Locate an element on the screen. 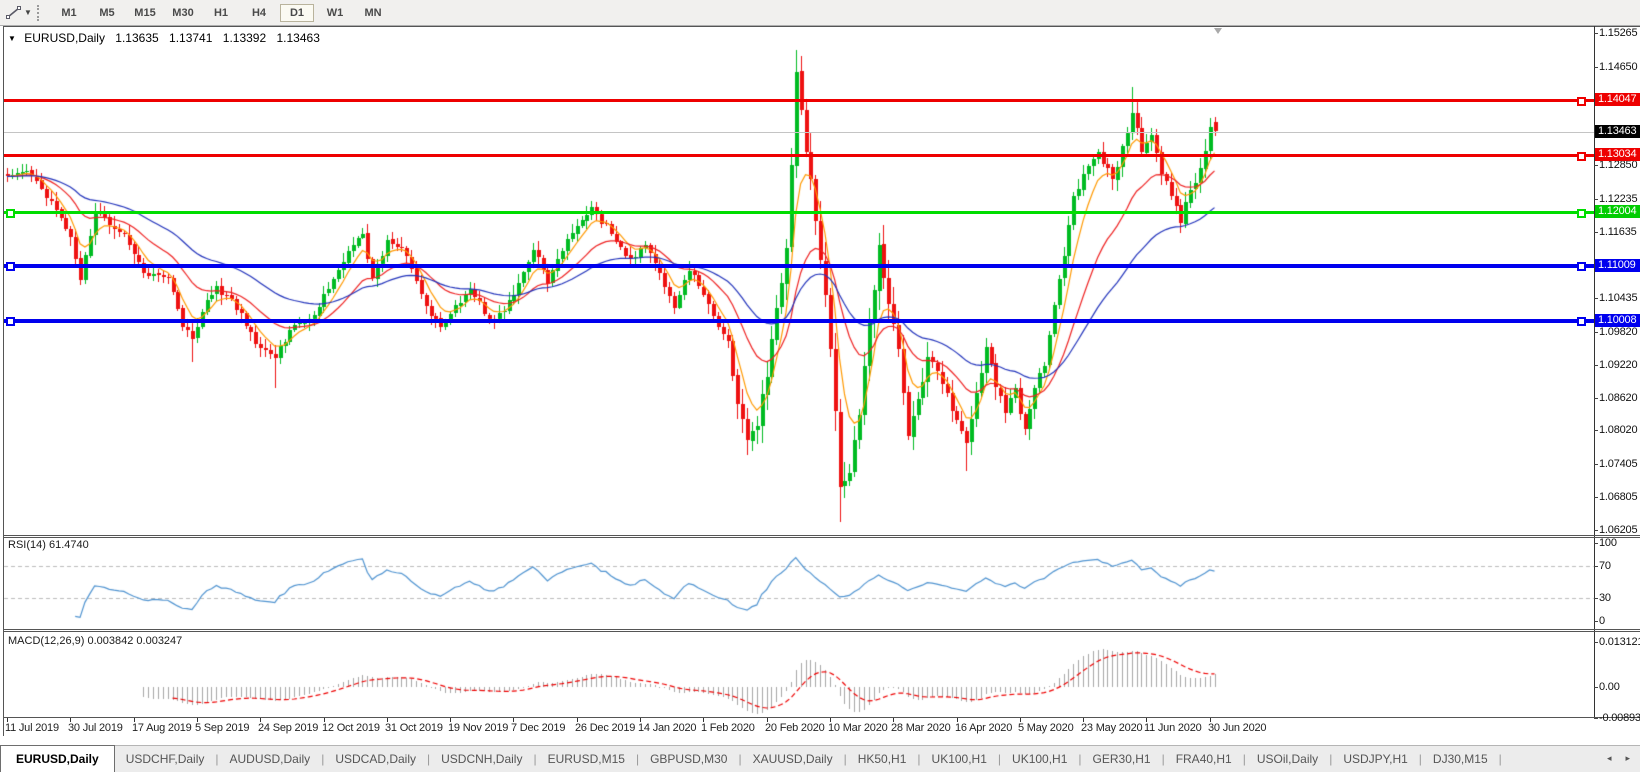  tab-eurusd-daily: EURUSD,Daily is located at coordinates (57, 758).